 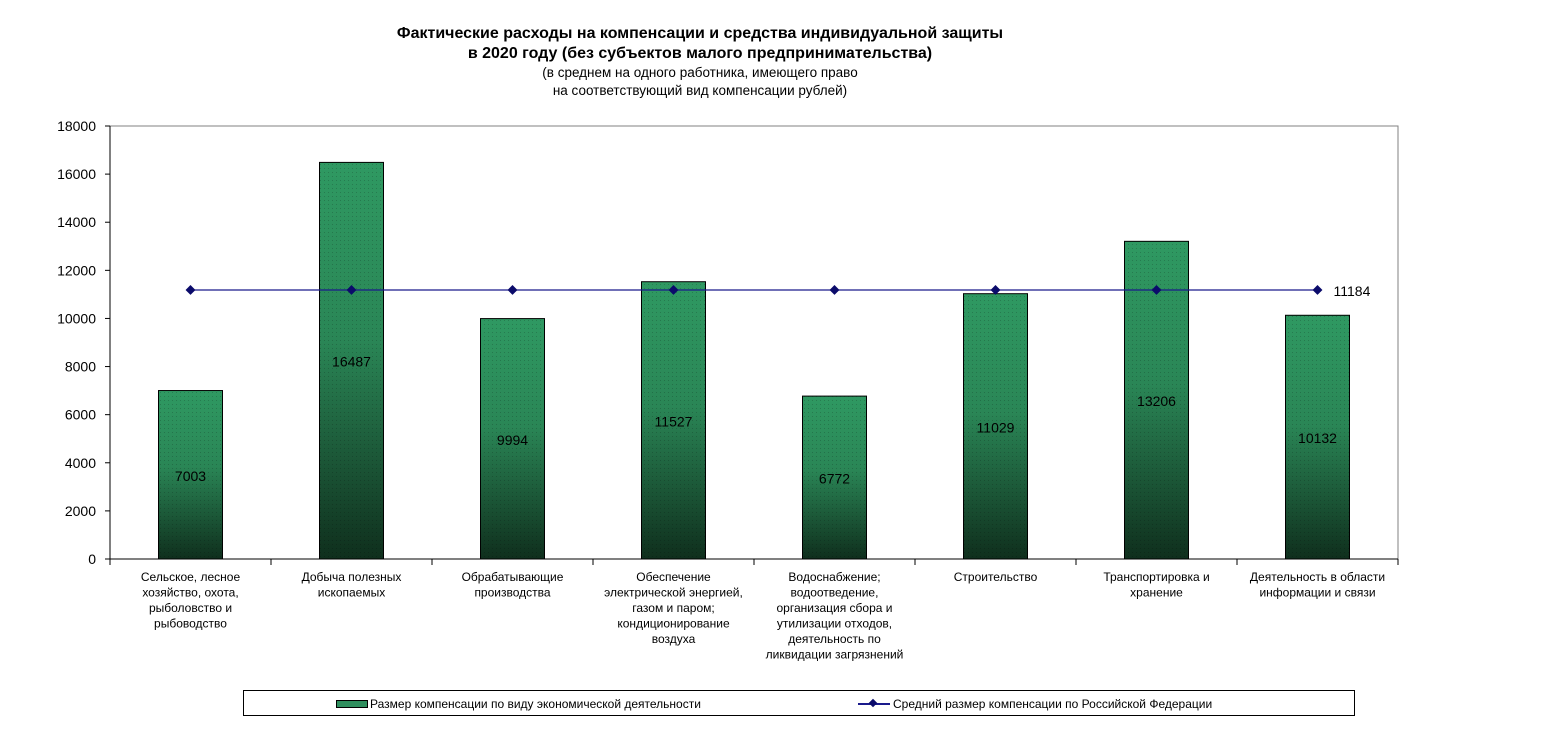 I want to click on y-tick-label: 0, so click(x=92, y=559).